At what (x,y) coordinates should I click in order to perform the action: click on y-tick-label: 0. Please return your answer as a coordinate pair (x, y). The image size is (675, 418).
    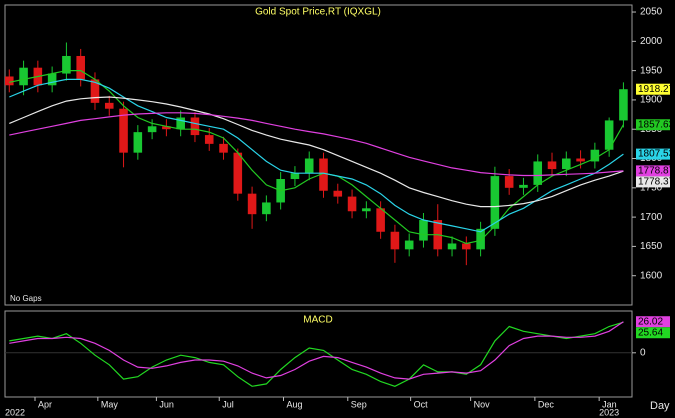
    Looking at the image, I should click on (643, 352).